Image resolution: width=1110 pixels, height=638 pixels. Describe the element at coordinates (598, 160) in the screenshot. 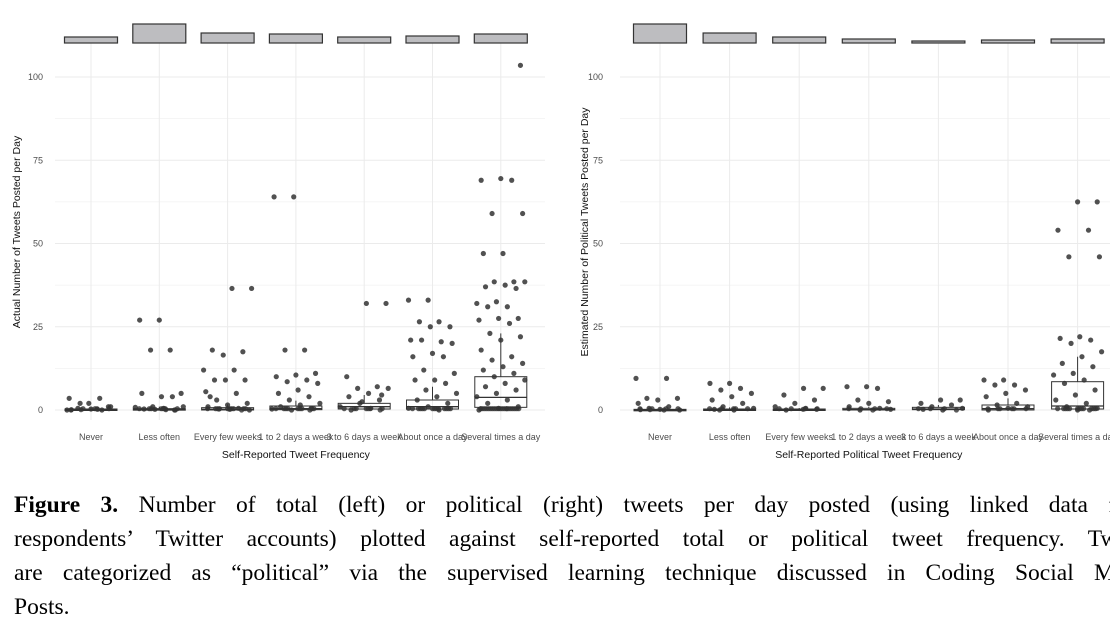

I see `y-tick-label: 75` at that location.